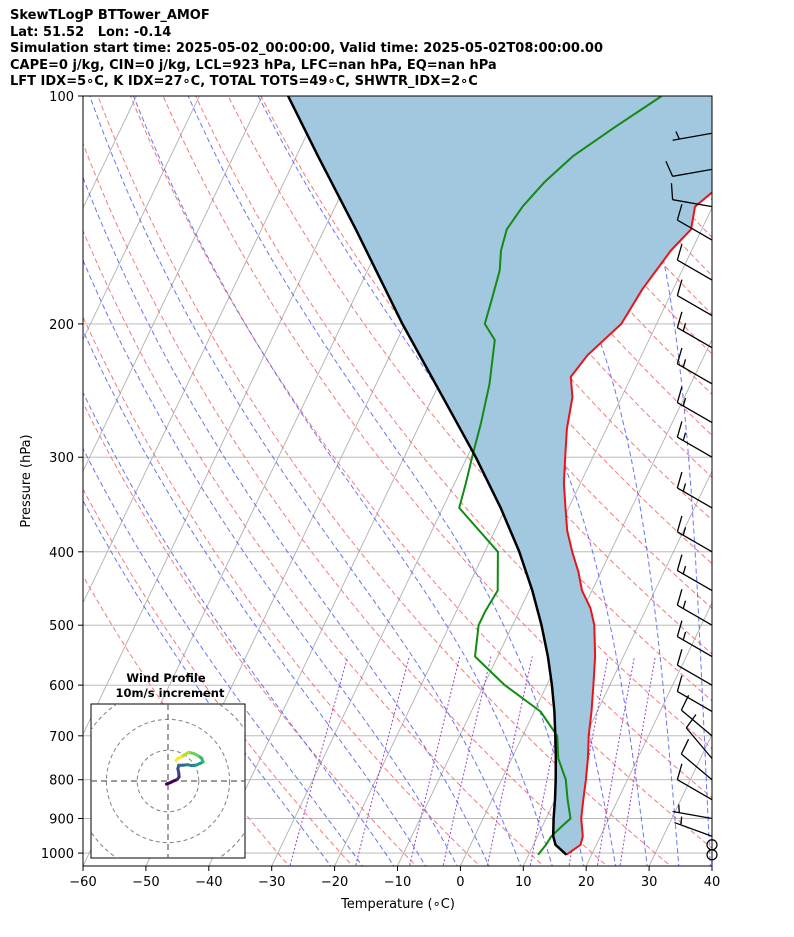 The height and width of the screenshot is (937, 794). I want to click on y-tick-label: 400, so click(61, 553).